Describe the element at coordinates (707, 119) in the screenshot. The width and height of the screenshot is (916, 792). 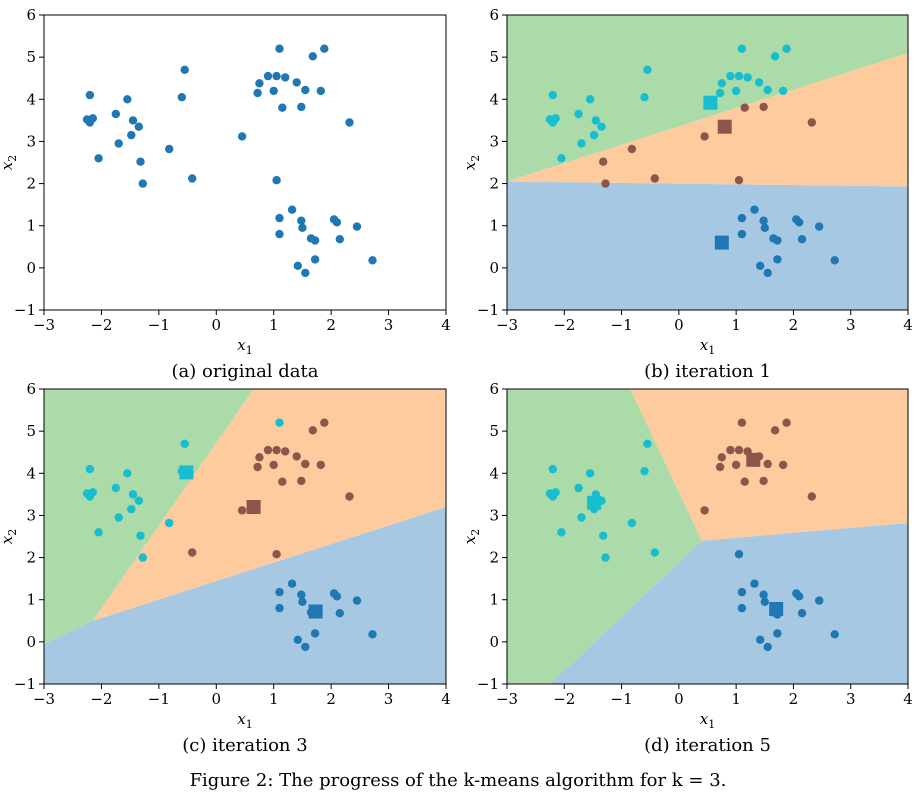
I see `region-orange` at that location.